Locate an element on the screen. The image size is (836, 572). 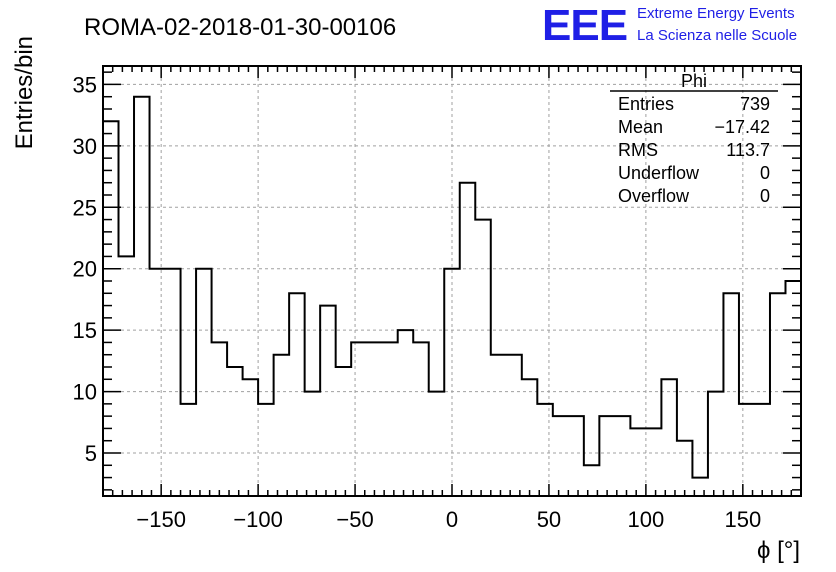
stats-rms-value: 113.7 is located at coordinates (748, 150).